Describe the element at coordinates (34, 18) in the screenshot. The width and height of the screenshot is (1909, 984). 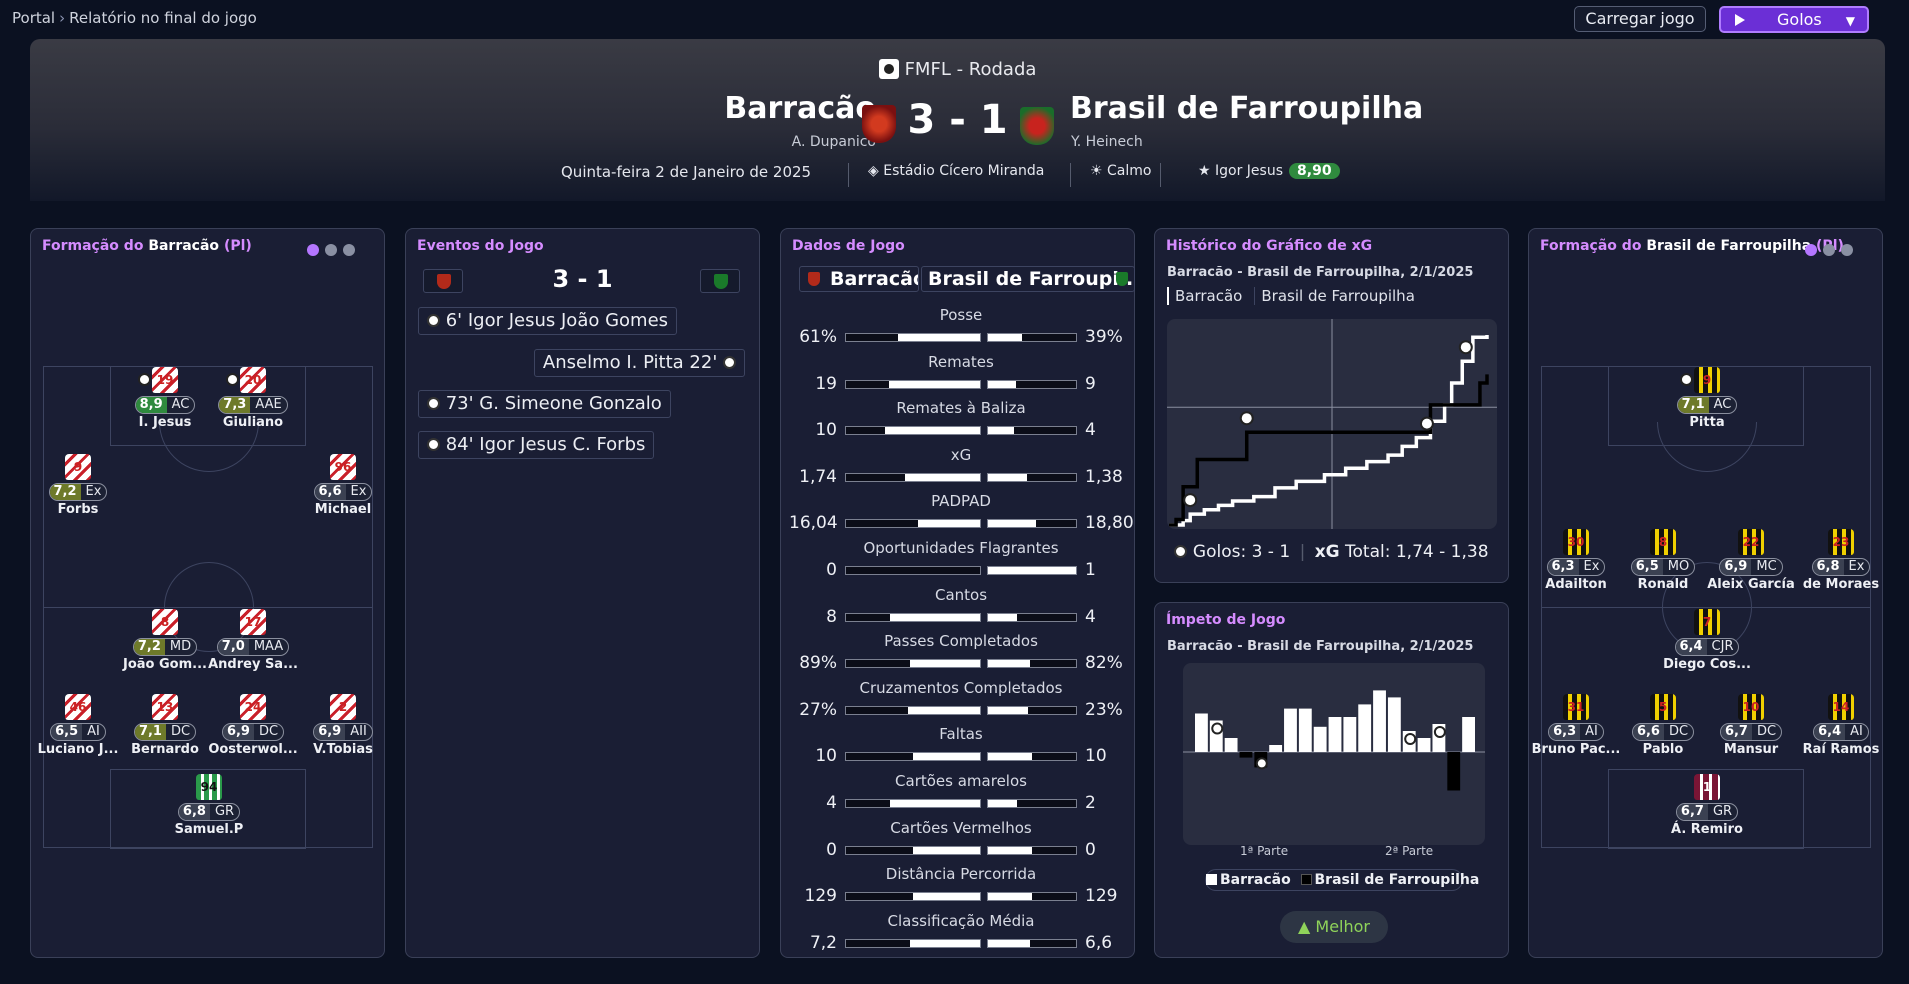
I see `breadcrumb-root: Portal` at that location.